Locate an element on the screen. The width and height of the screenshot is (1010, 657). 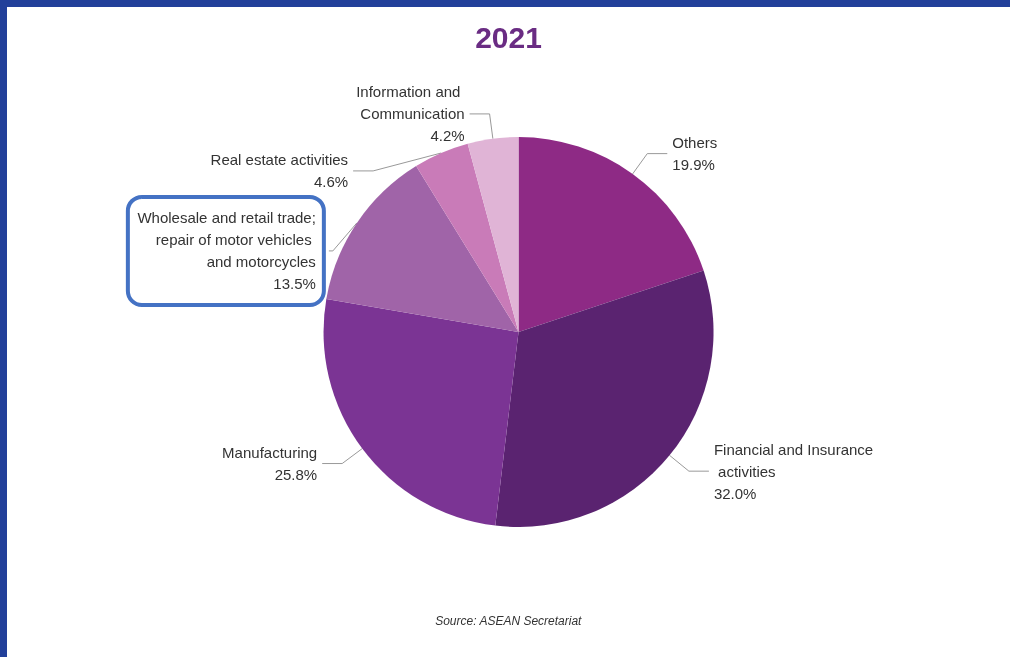
slice-label: Information and Communication is located at coordinates (410, 103).